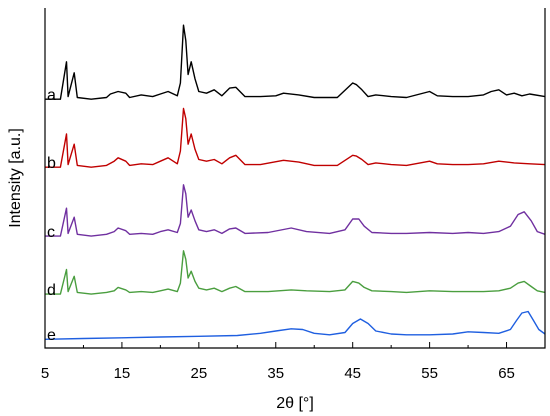 This screenshot has height=416, width=550. What do you see at coordinates (51, 232) in the screenshot?
I see `trace-label-c: c` at bounding box center [51, 232].